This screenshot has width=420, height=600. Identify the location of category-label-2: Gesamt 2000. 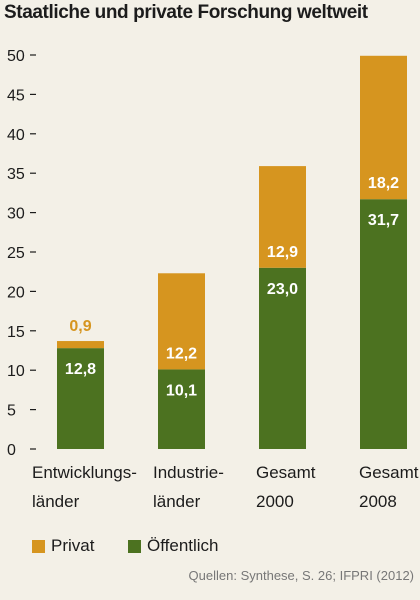
(316, 487).